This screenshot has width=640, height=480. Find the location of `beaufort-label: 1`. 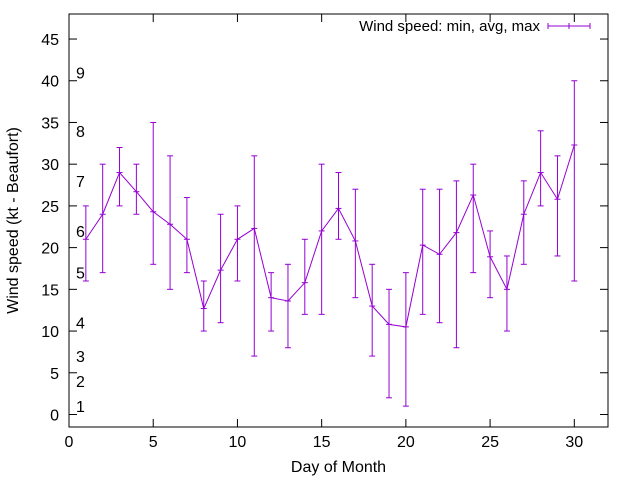

beaufort-label: 1 is located at coordinates (80, 407).